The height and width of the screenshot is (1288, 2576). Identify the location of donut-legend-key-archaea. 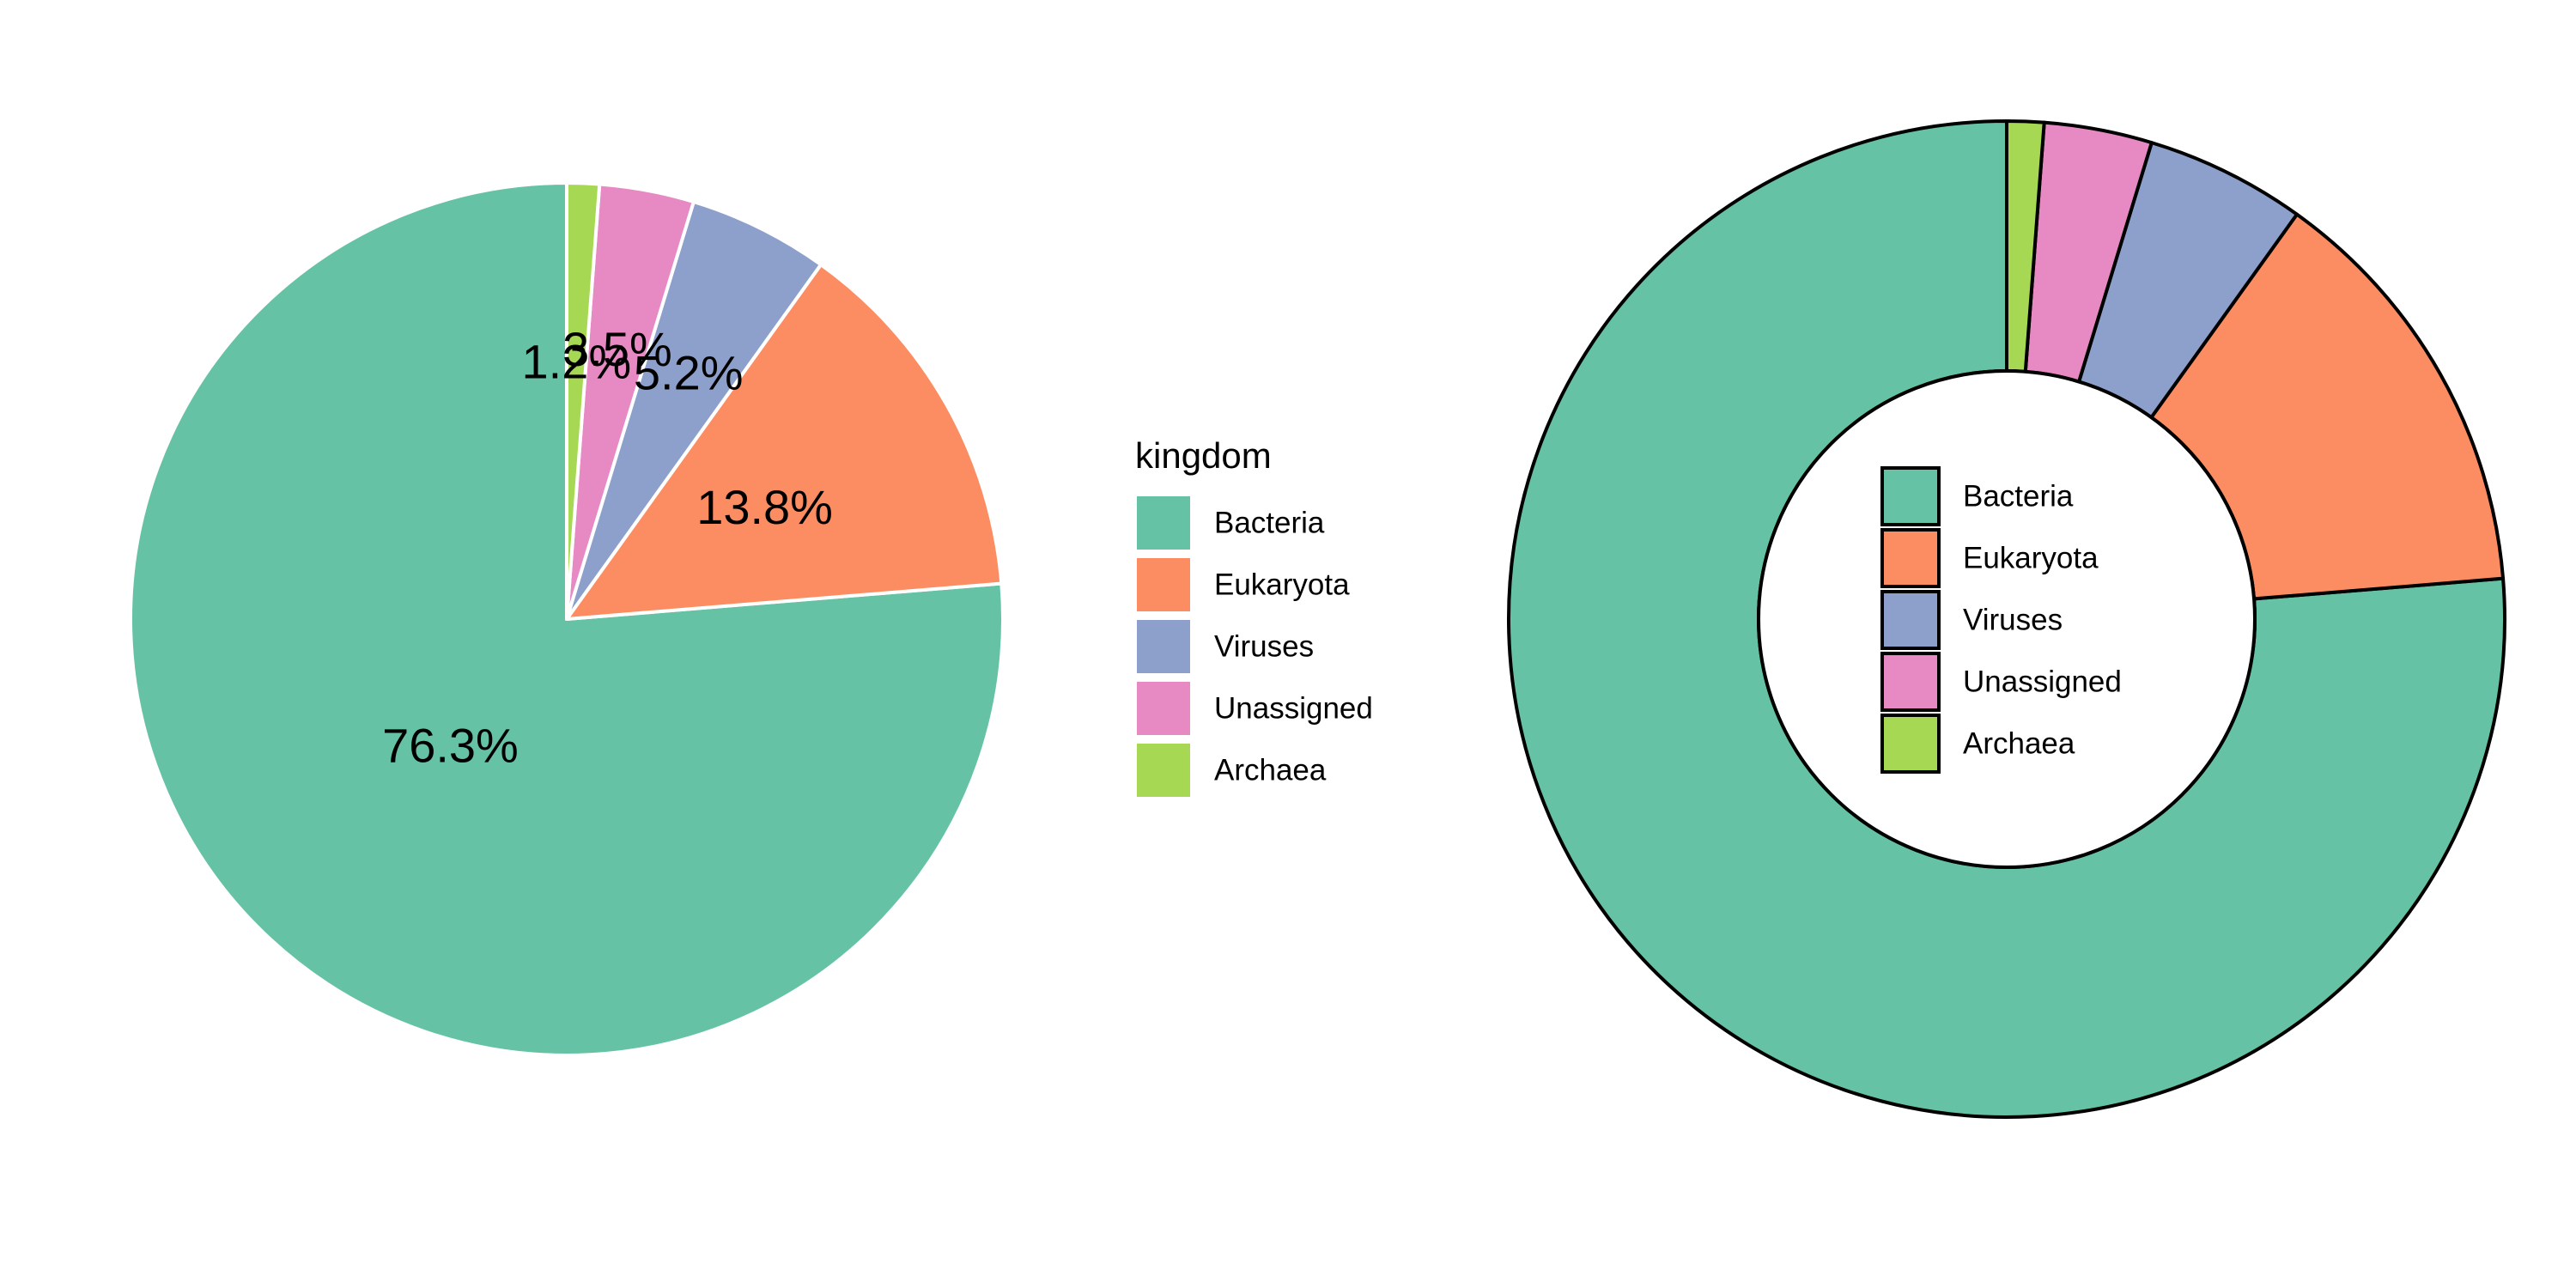
(1910, 744).